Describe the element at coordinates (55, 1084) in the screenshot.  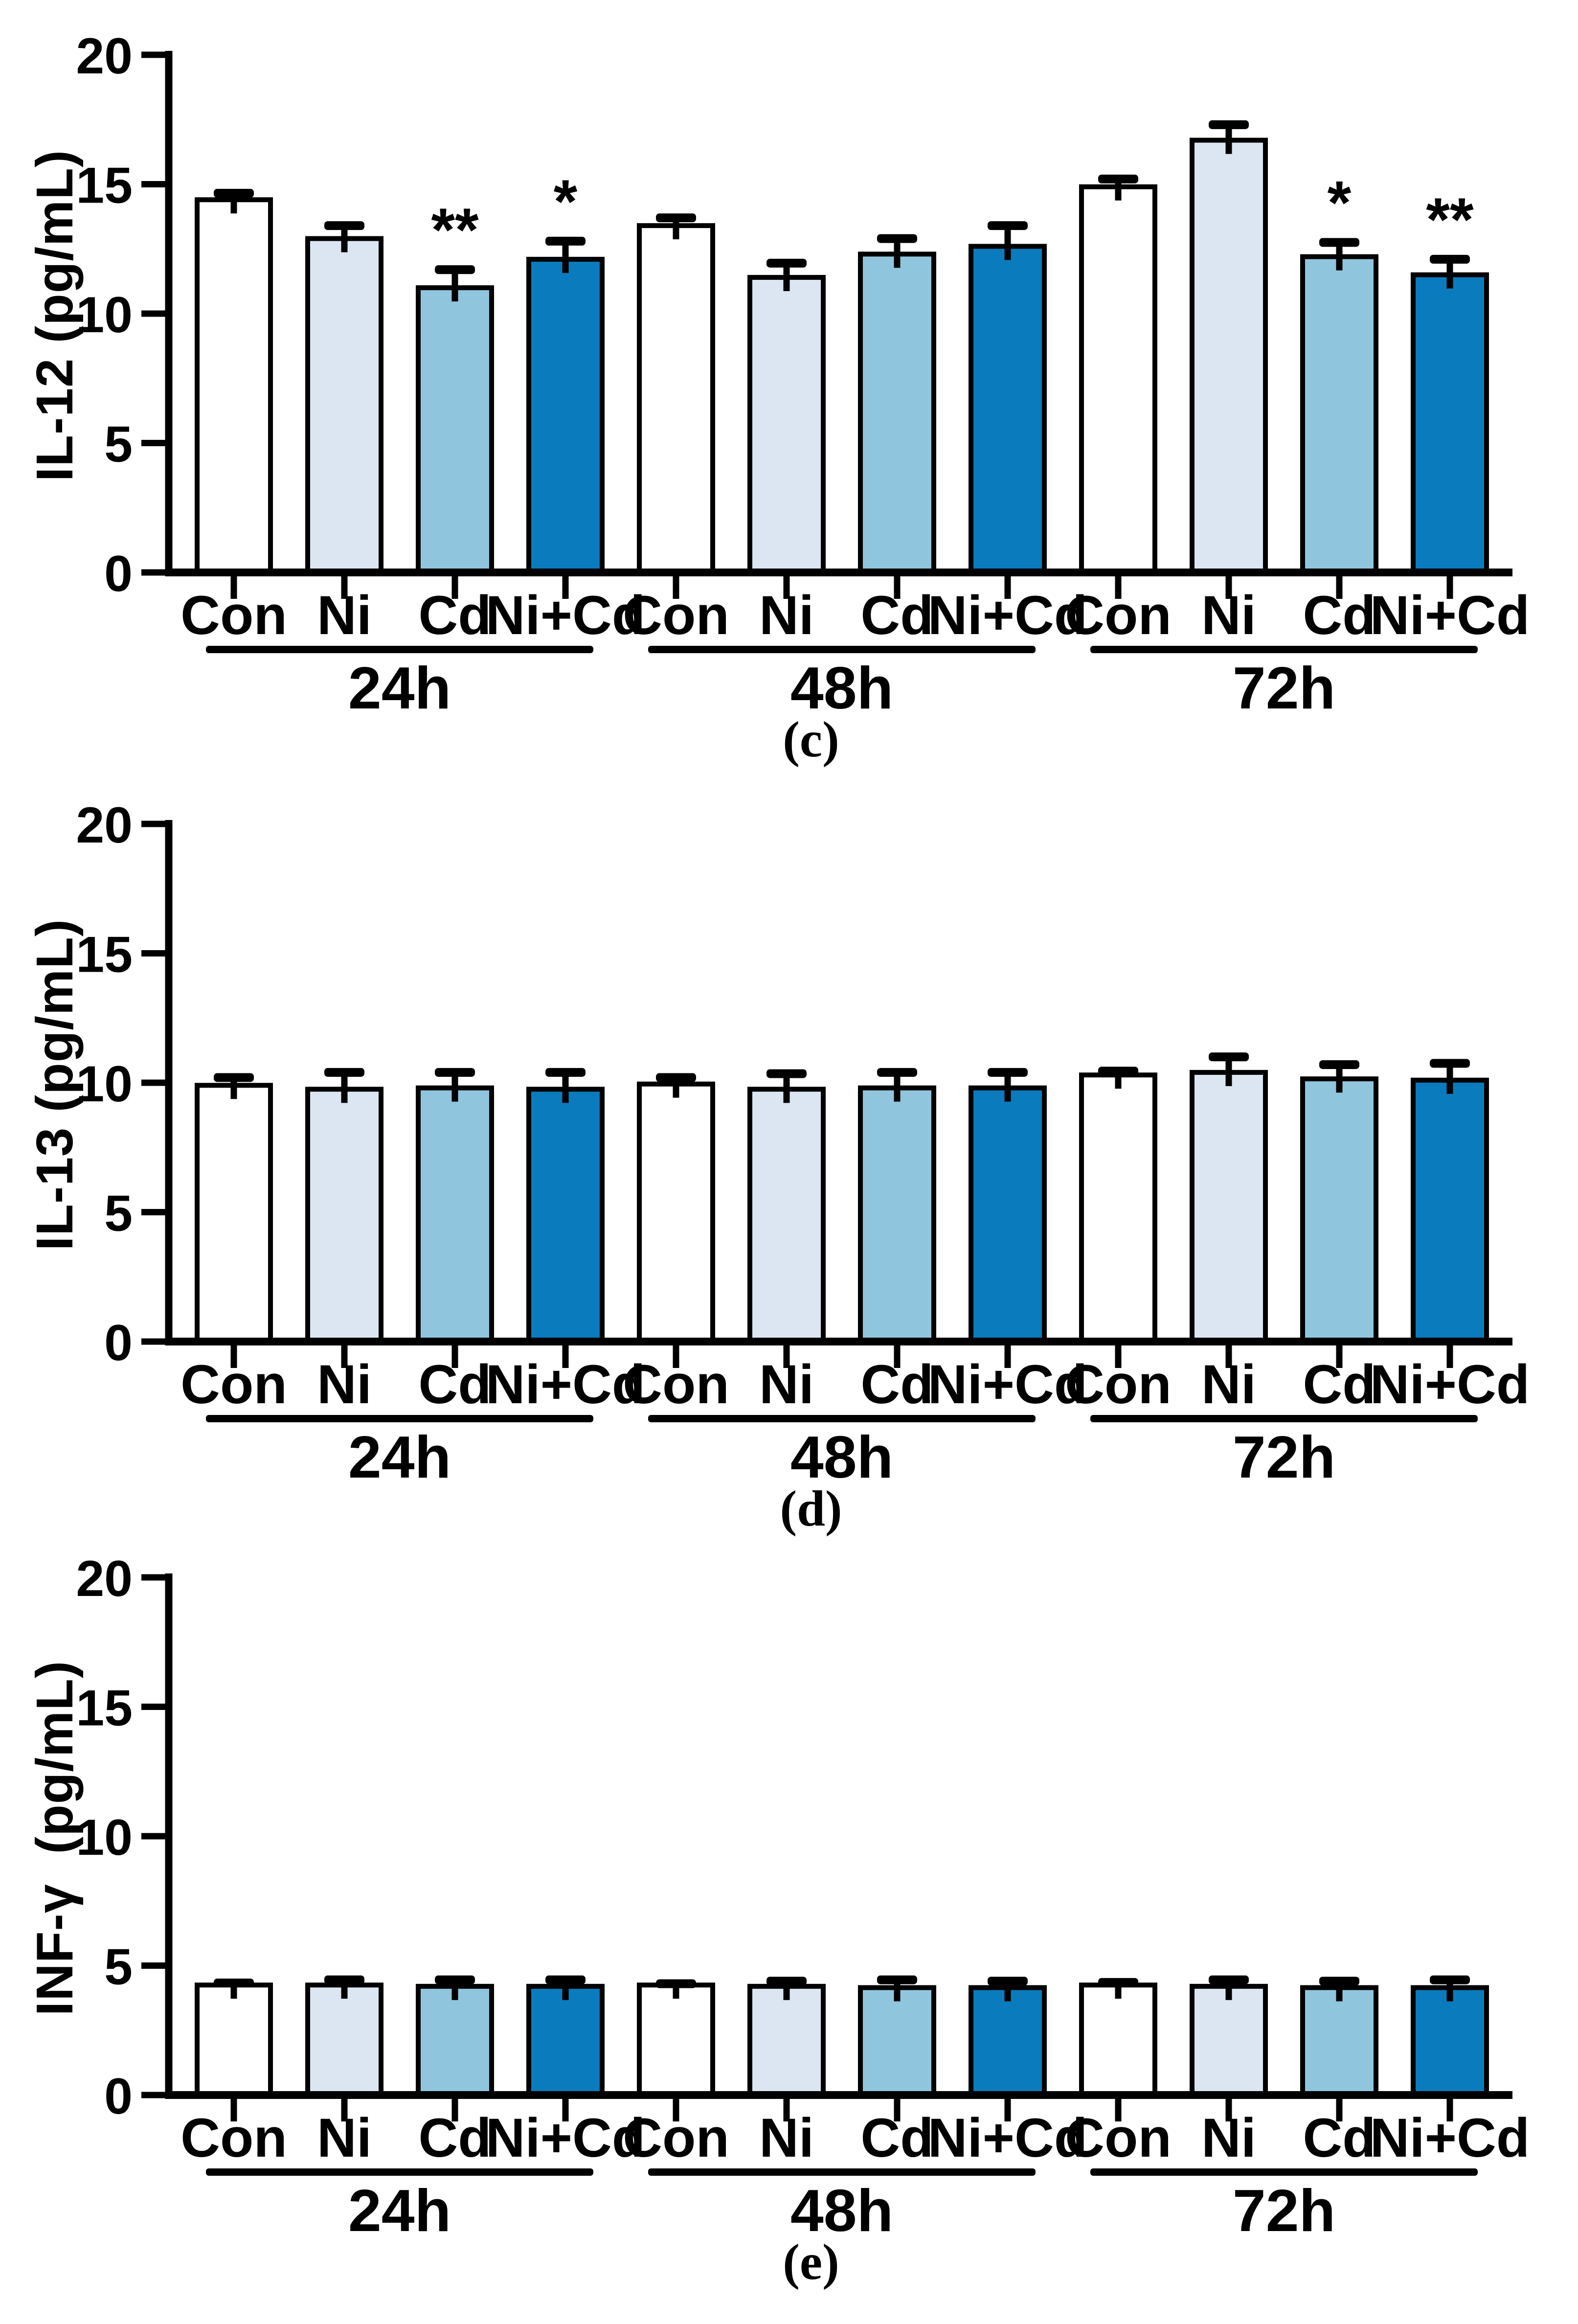
I see `y-axis-title-il13: IL-13 (pg/mL)` at that location.